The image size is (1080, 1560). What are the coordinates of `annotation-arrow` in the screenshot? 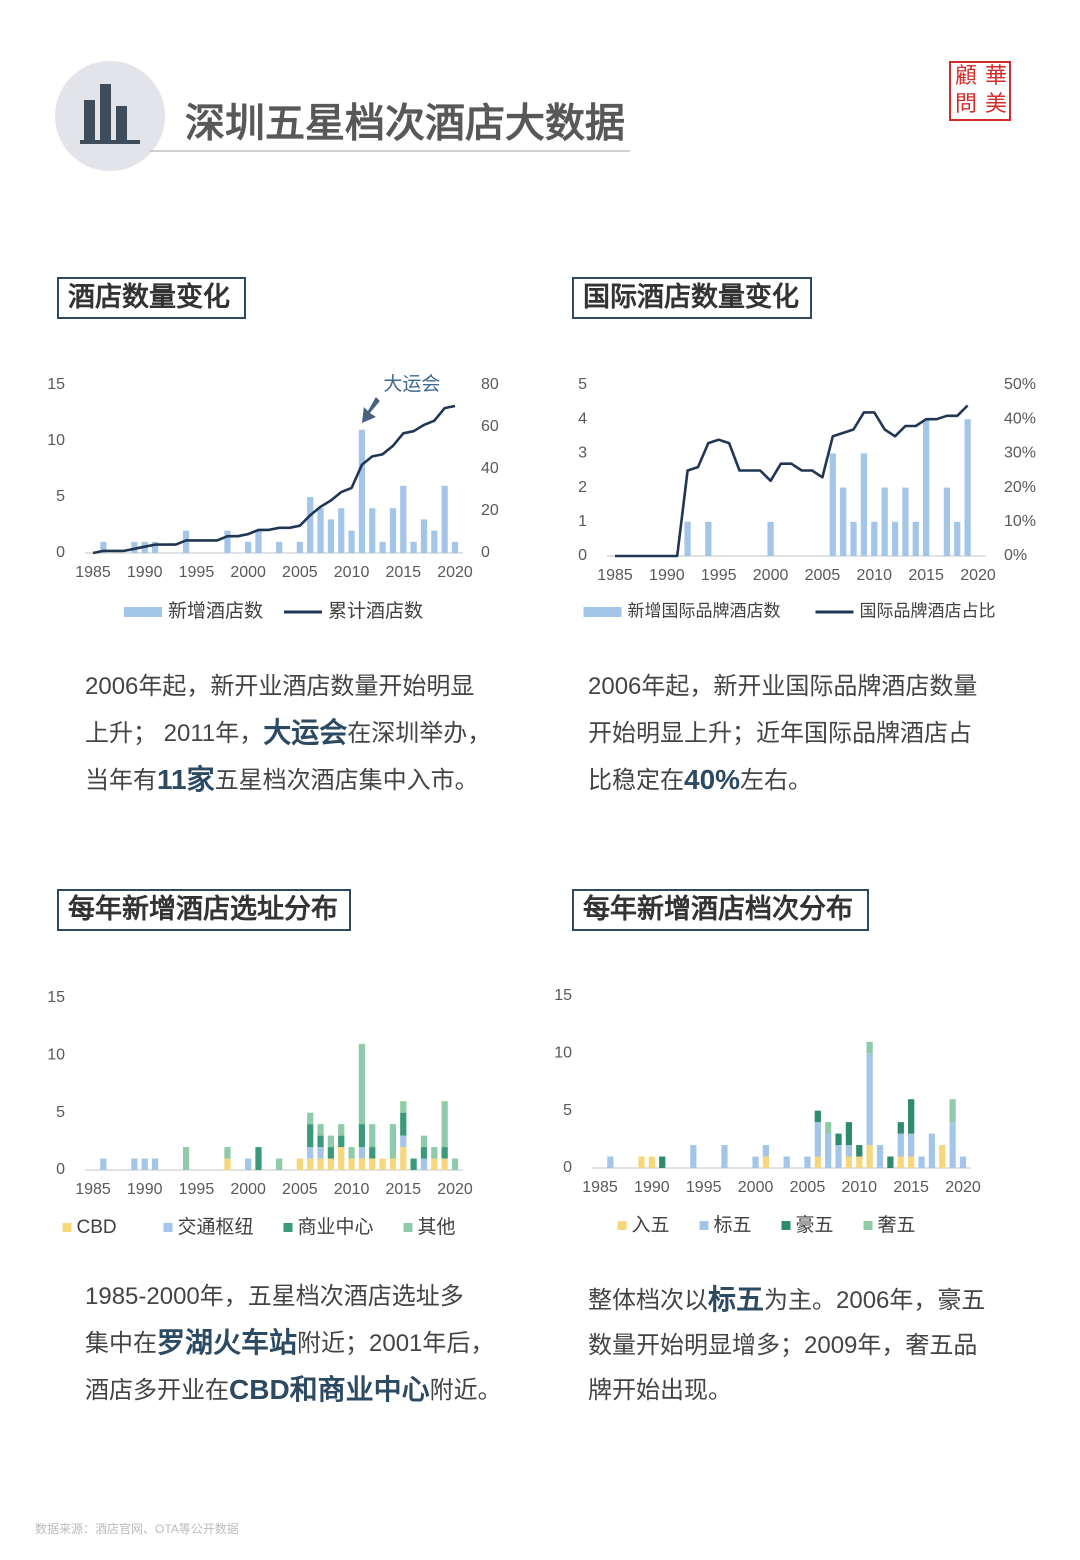 It's located at (370, 410).